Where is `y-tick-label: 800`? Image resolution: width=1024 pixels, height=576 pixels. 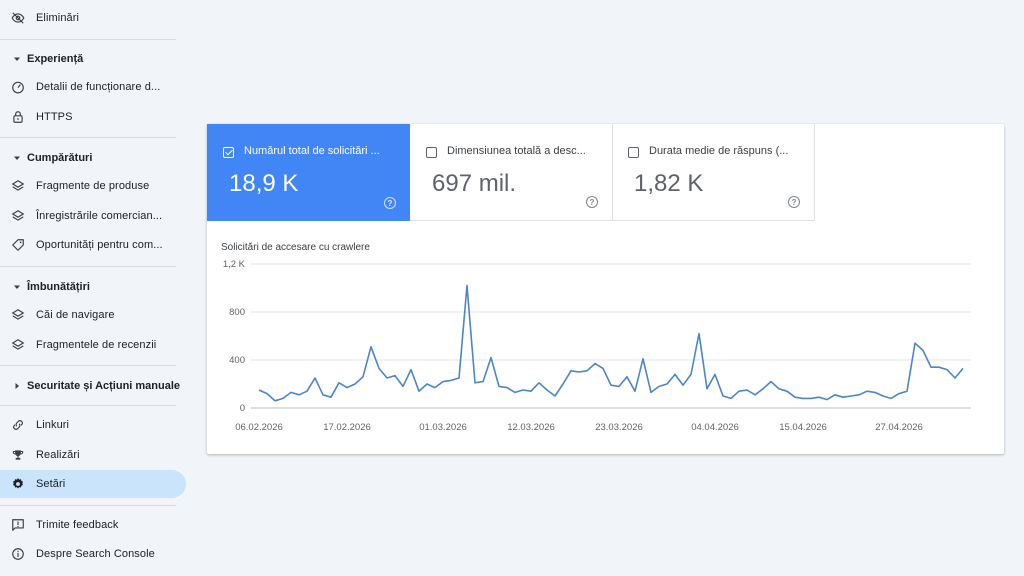 y-tick-label: 800 is located at coordinates (237, 312).